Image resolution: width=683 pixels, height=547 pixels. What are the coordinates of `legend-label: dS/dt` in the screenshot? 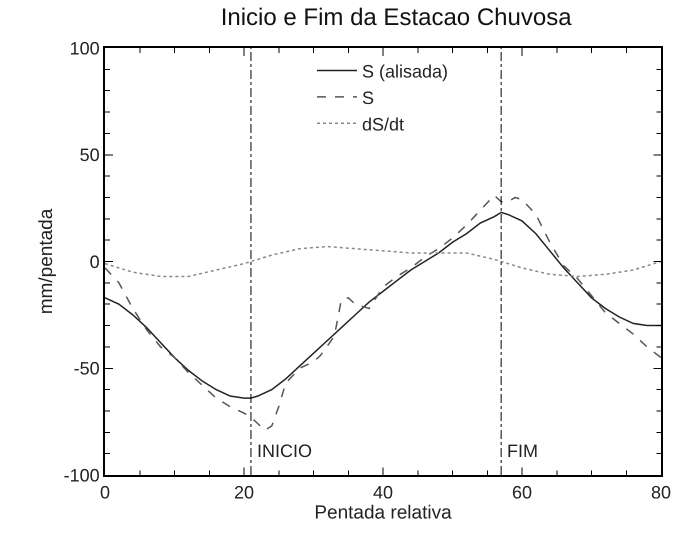 It's located at (383, 124).